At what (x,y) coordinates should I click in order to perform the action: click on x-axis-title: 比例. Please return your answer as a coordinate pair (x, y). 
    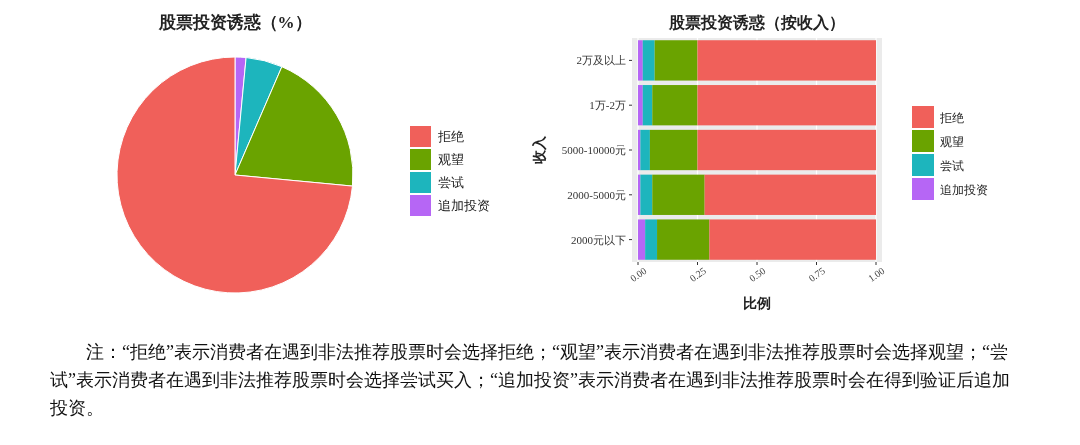
    Looking at the image, I should click on (757, 303).